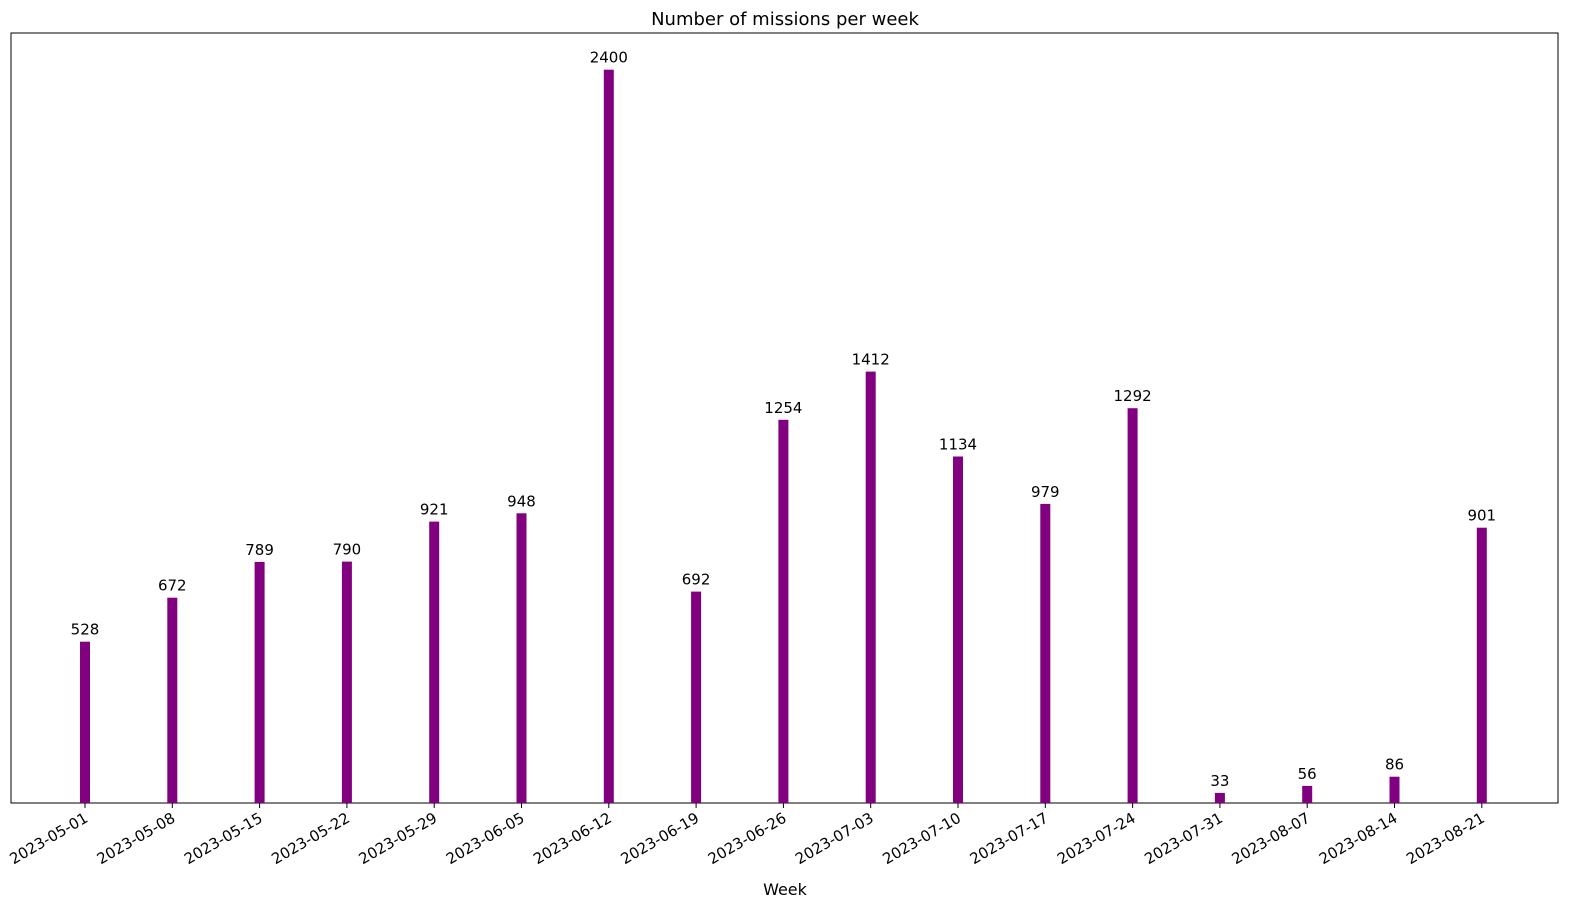 This screenshot has height=910, width=1570. Describe the element at coordinates (48, 838) in the screenshot. I see `x-tick-label-2023-05-01: 2023-05-01` at that location.